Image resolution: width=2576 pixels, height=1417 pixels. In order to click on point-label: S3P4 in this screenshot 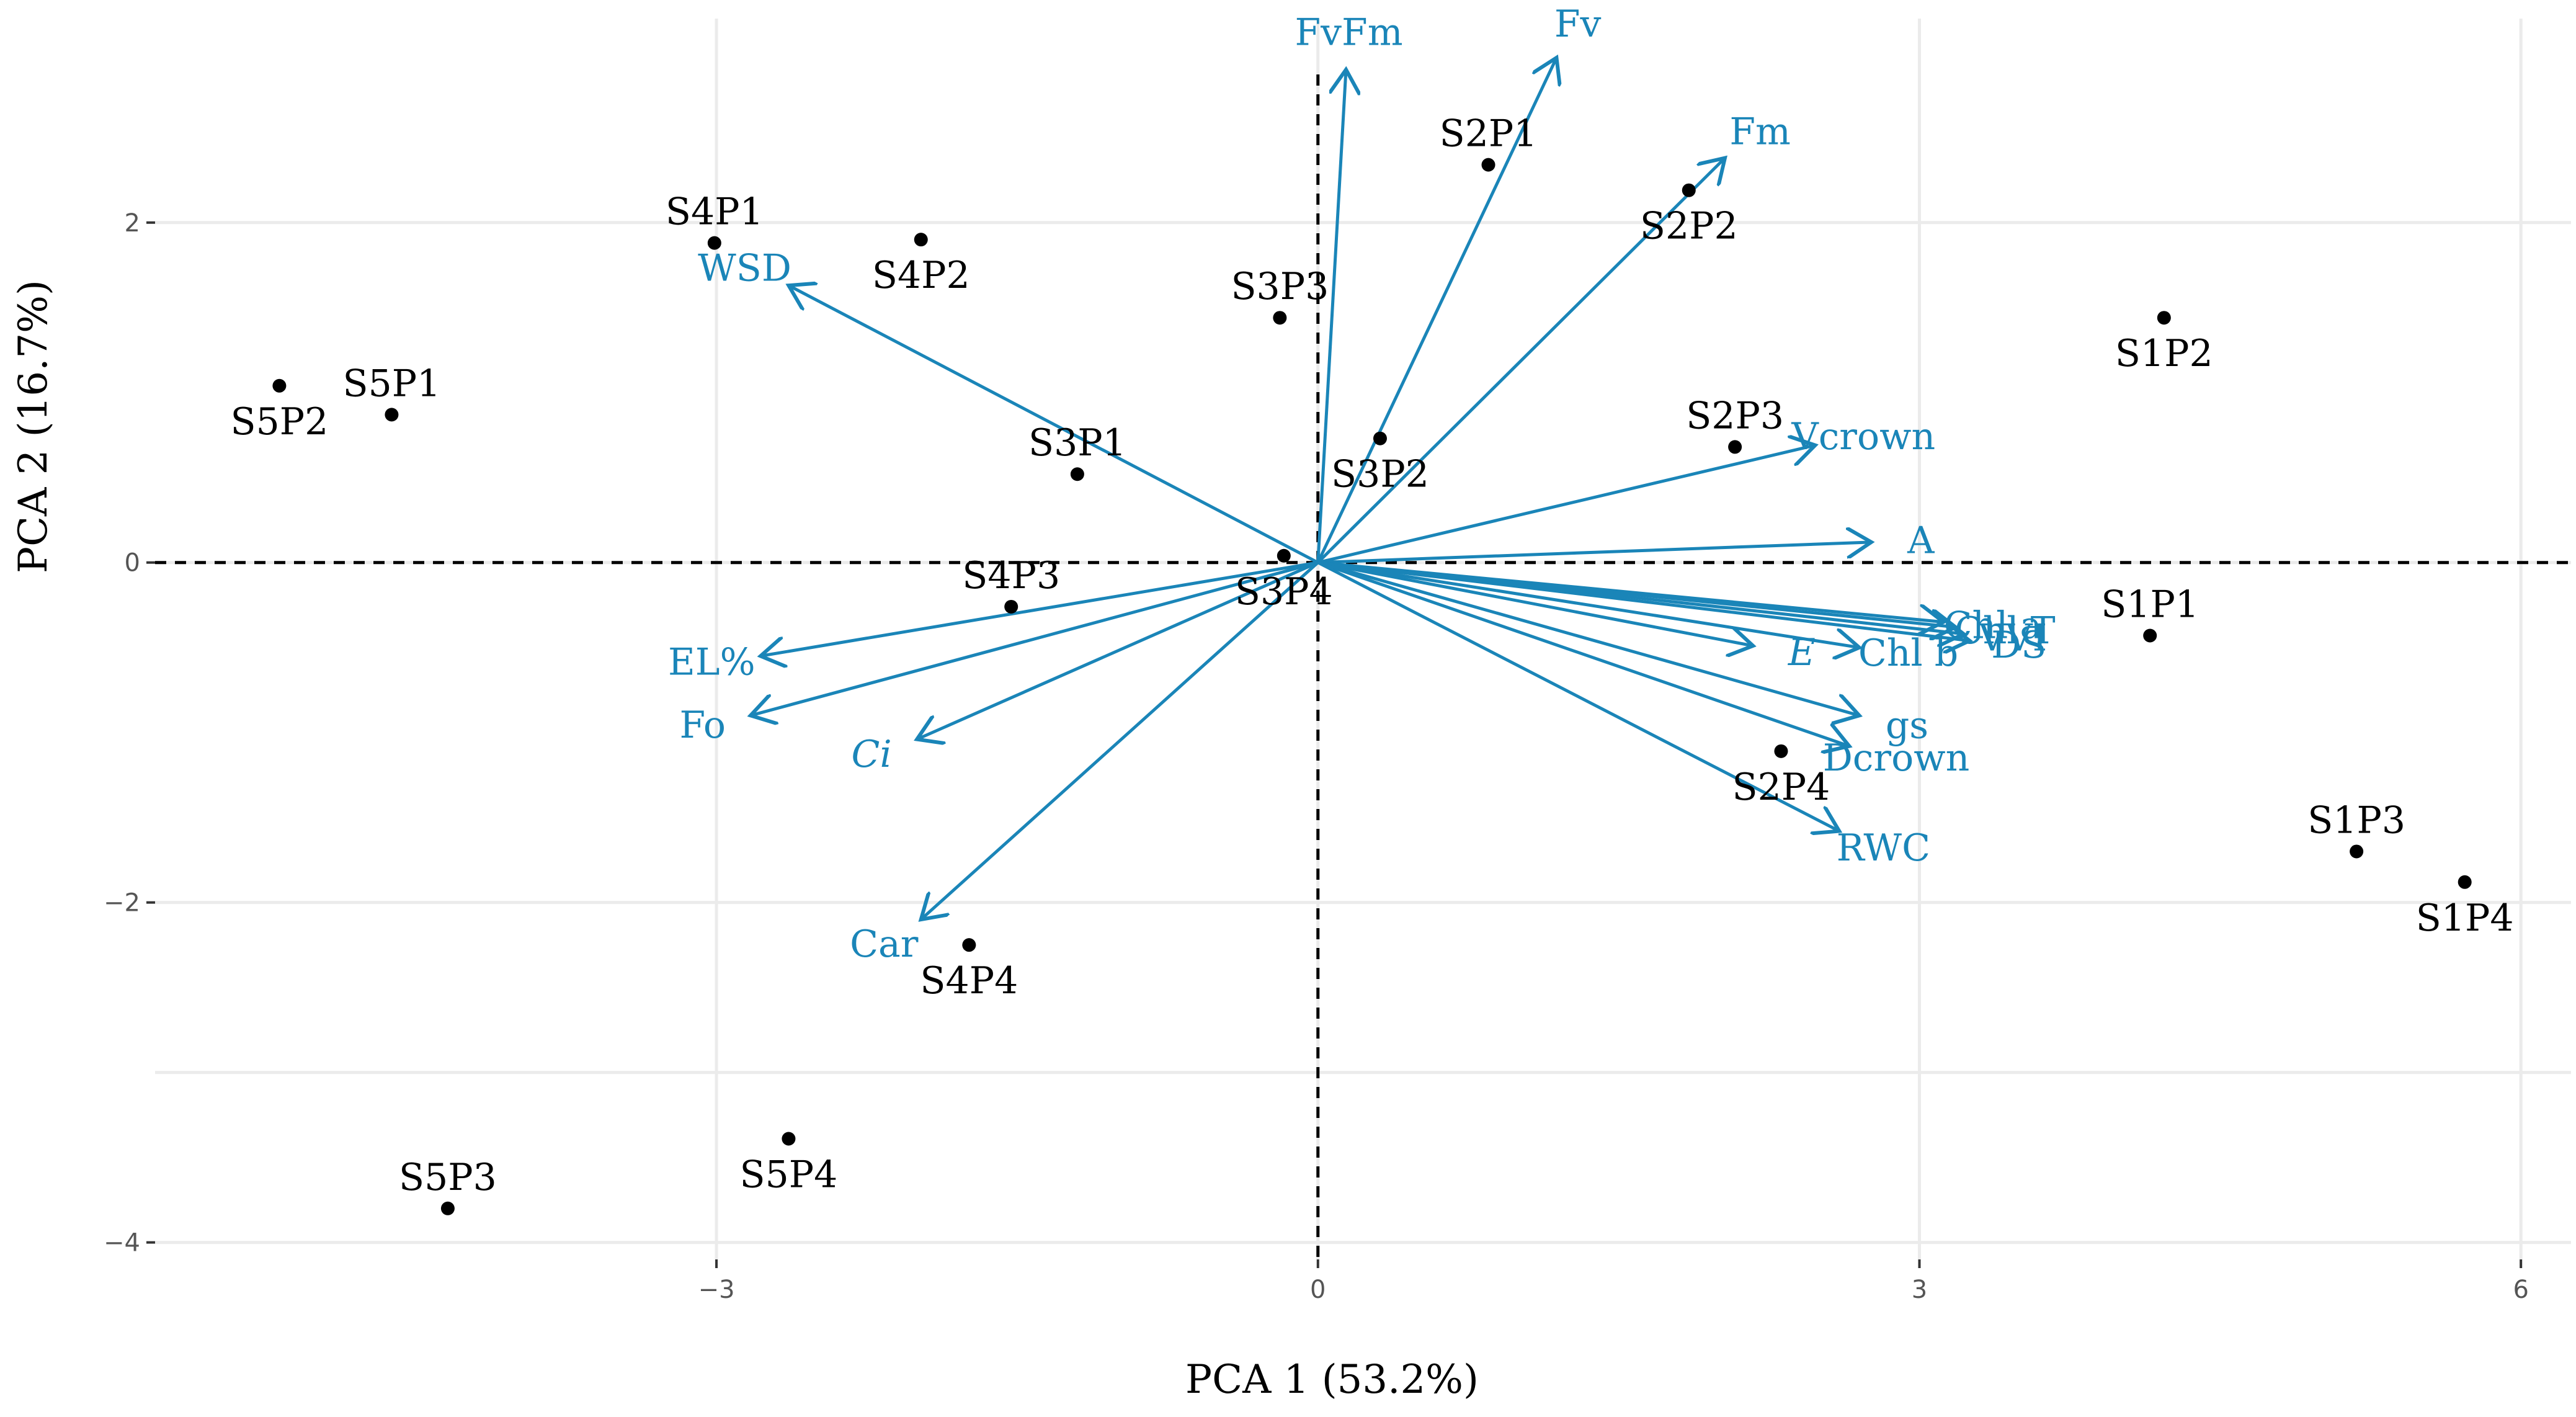, I will do `click(1284, 592)`.